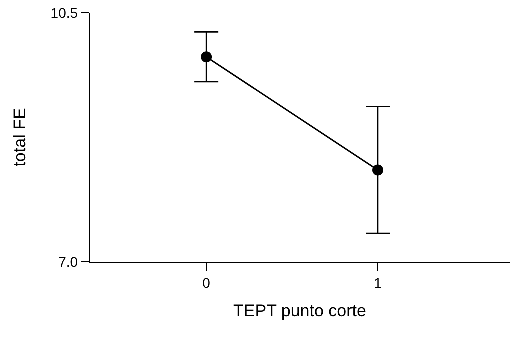  I want to click on x-tick-label: 0, so click(206, 282).